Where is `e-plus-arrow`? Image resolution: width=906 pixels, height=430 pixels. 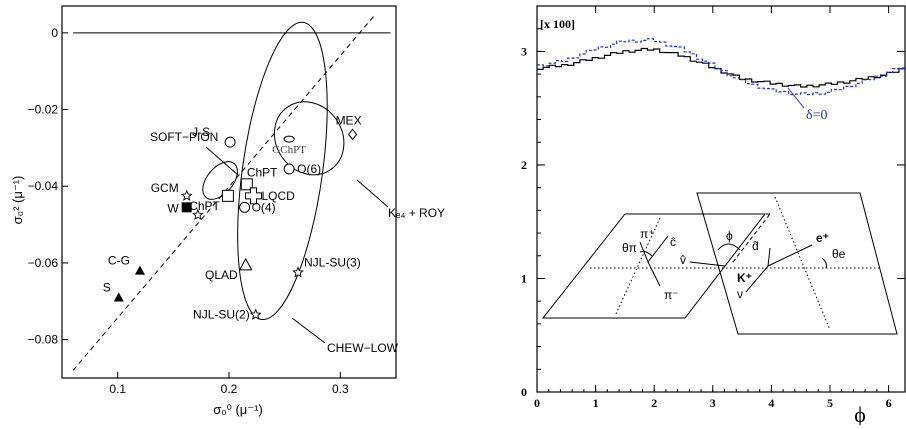 e-plus-arrow is located at coordinates (790, 255).